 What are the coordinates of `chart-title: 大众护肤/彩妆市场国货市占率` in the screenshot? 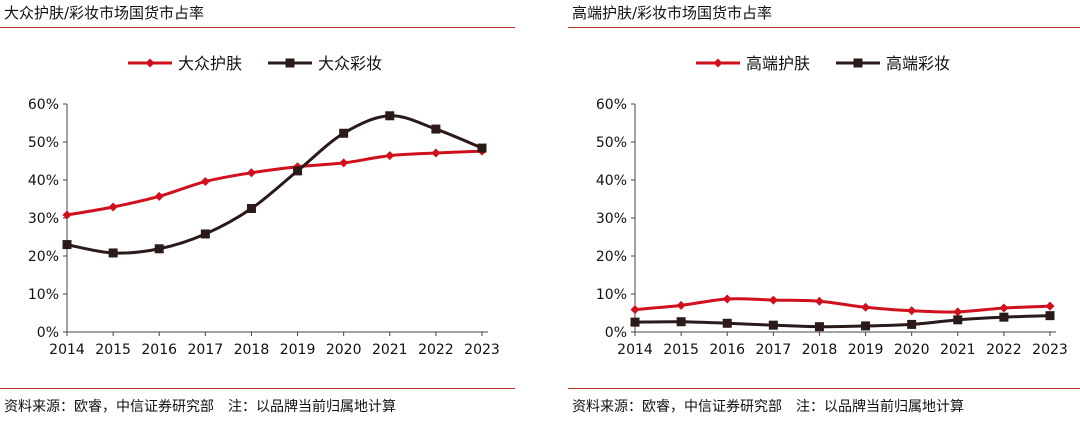 It's located at (104, 13).